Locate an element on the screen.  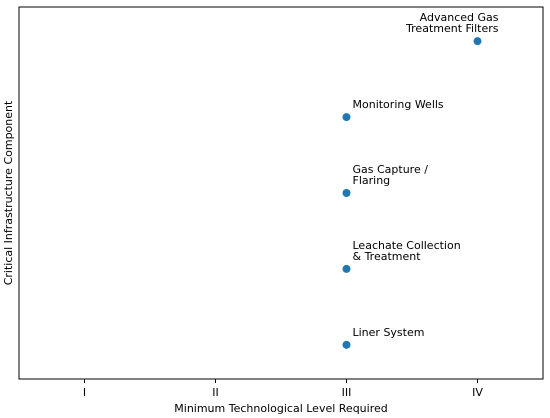
x-tick-label: I is located at coordinates (84, 392).